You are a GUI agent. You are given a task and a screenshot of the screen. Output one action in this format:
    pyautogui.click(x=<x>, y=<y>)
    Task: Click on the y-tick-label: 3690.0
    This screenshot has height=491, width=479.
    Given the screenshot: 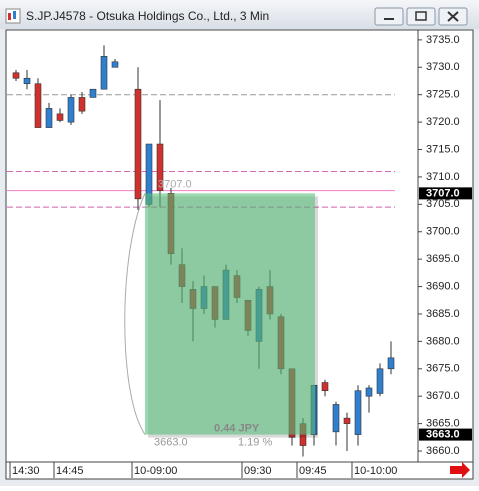 What is the action you would take?
    pyautogui.click(x=443, y=286)
    